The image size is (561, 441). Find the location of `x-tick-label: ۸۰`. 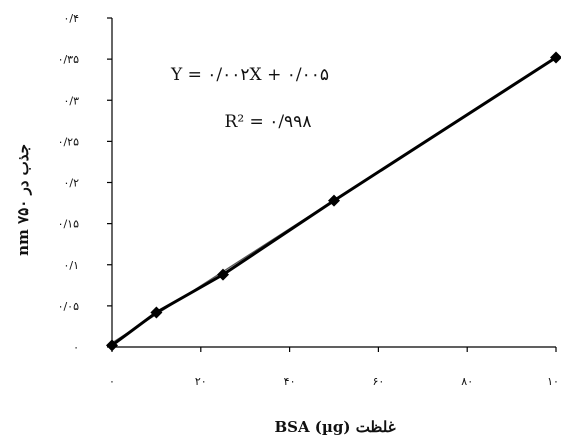

x-tick-label: ۸۰ is located at coordinates (467, 381).